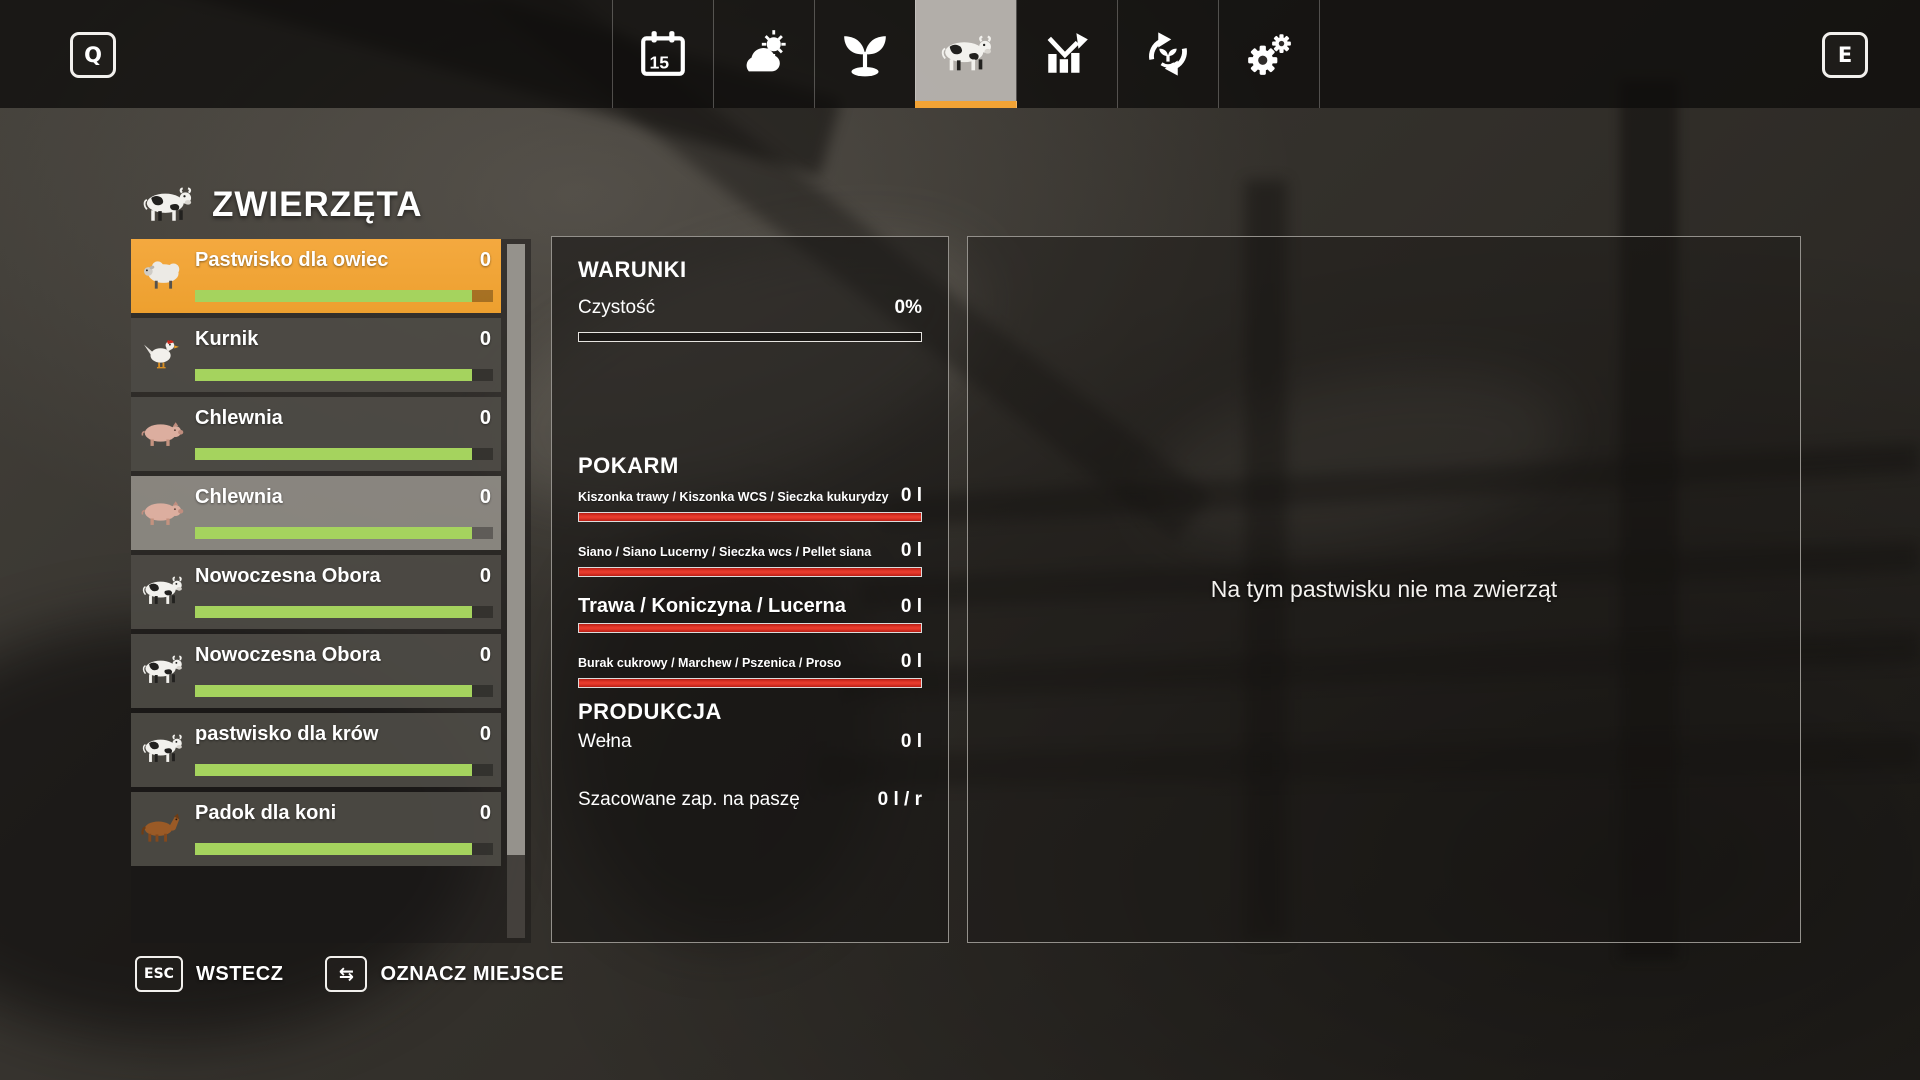 The image size is (1920, 1080). Describe the element at coordinates (911, 741) in the screenshot. I see `product-amount: 0 l` at that location.